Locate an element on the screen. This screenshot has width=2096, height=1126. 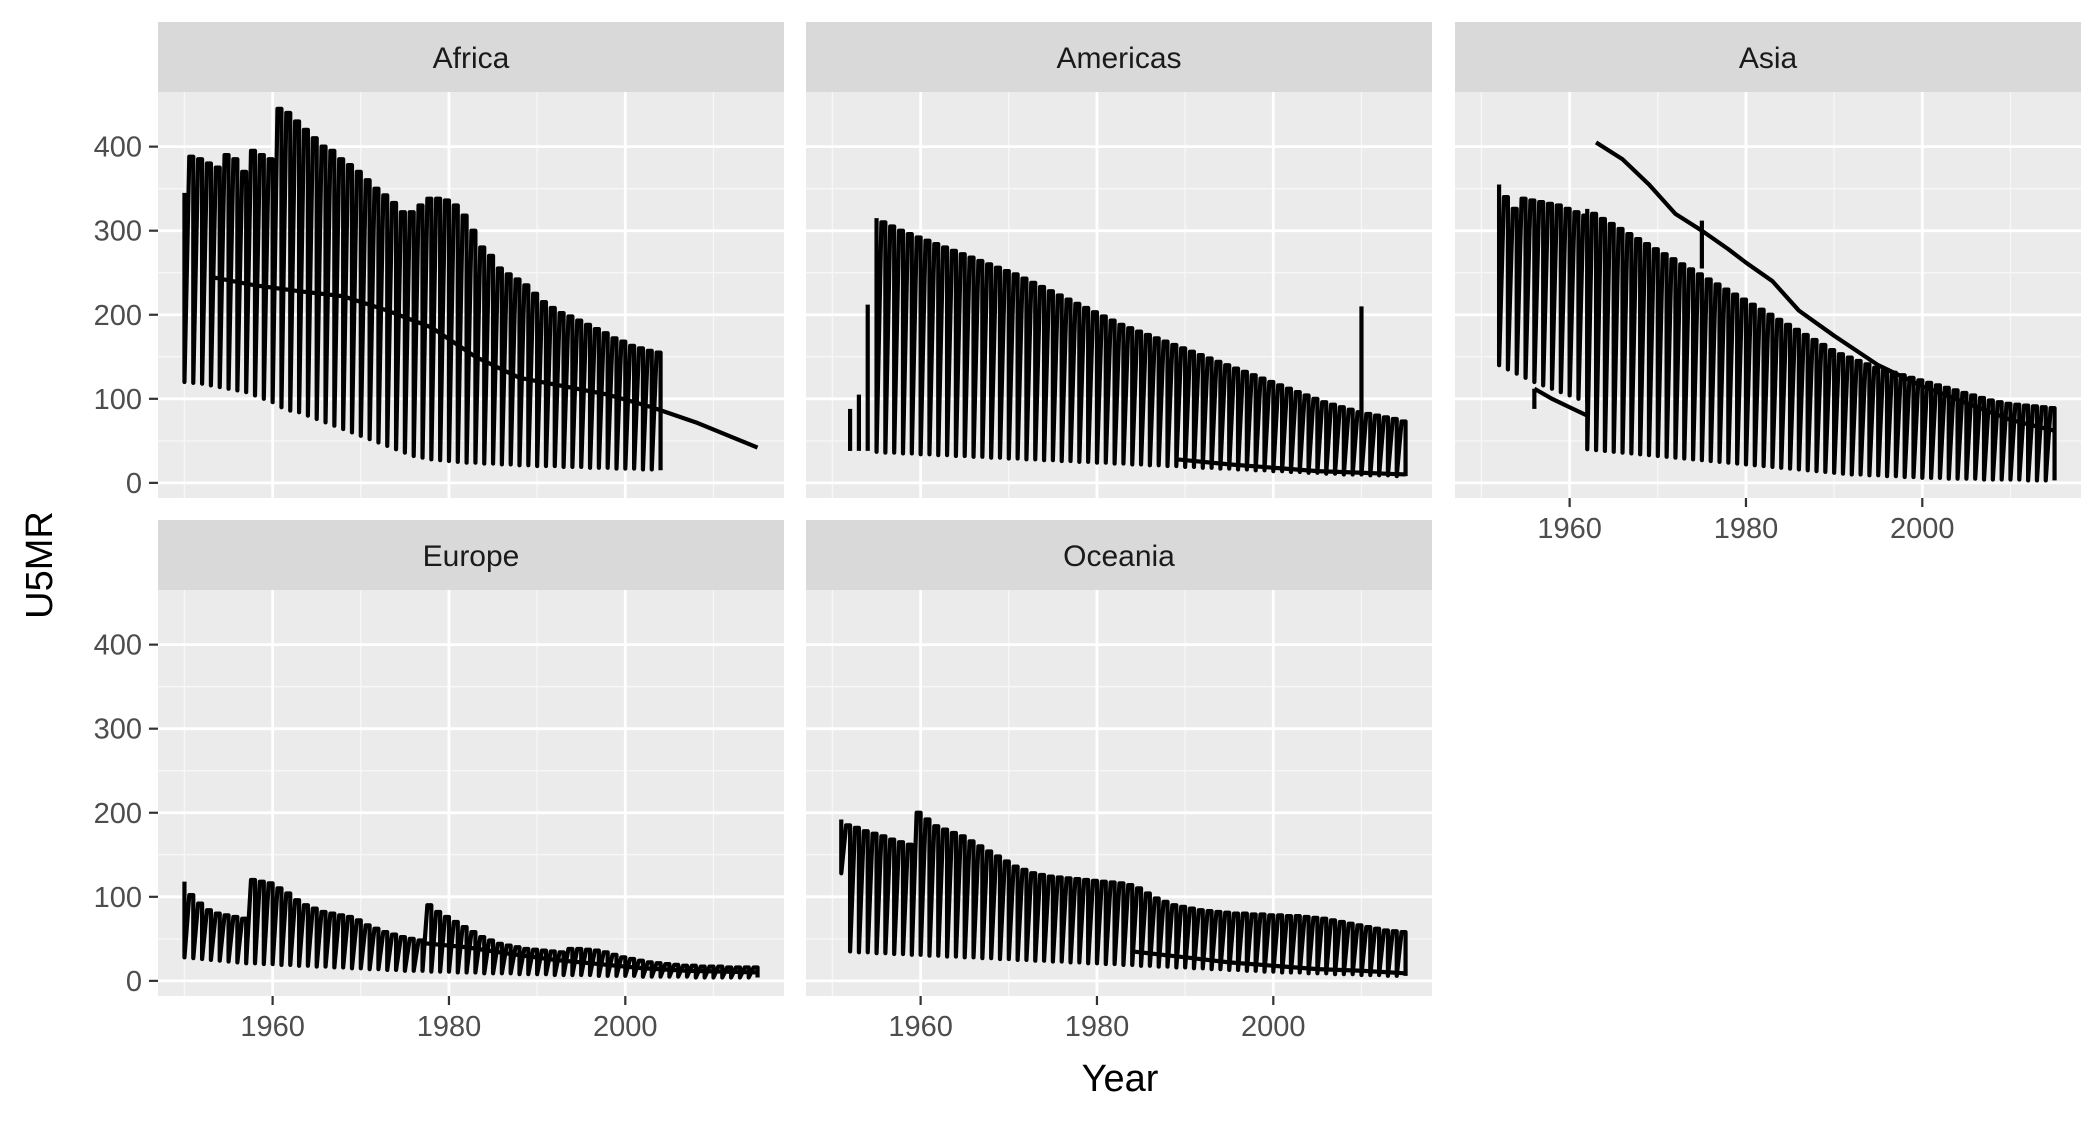
facet-strip-label: Africa is located at coordinates (471, 58).